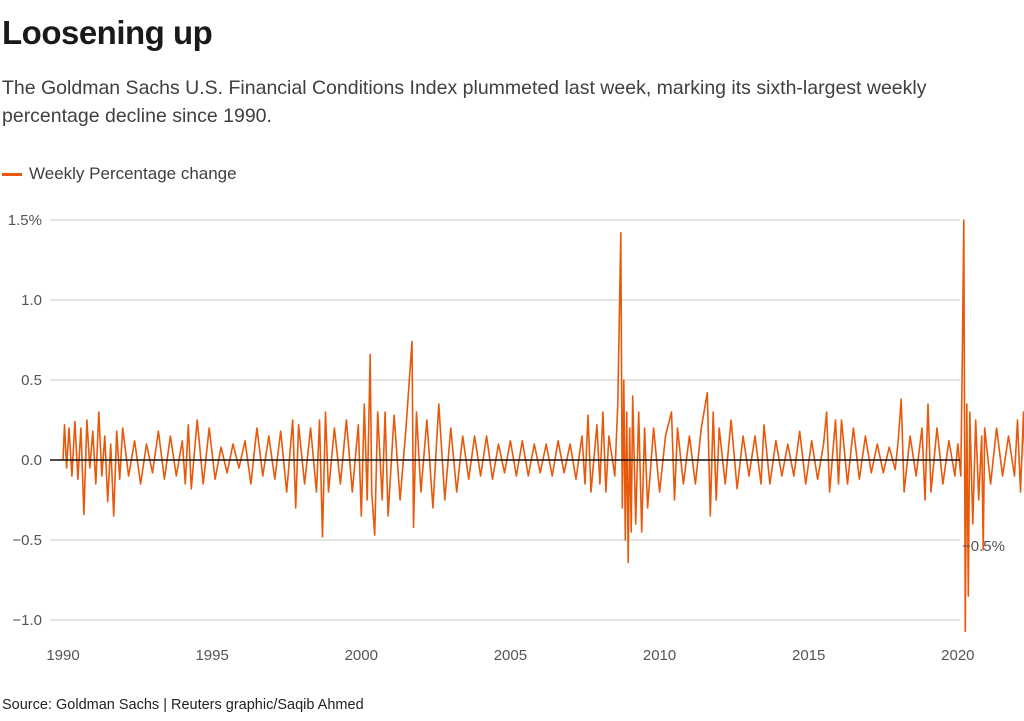 The width and height of the screenshot is (1024, 721). I want to click on x-tick-label: 1990, so click(62, 655).